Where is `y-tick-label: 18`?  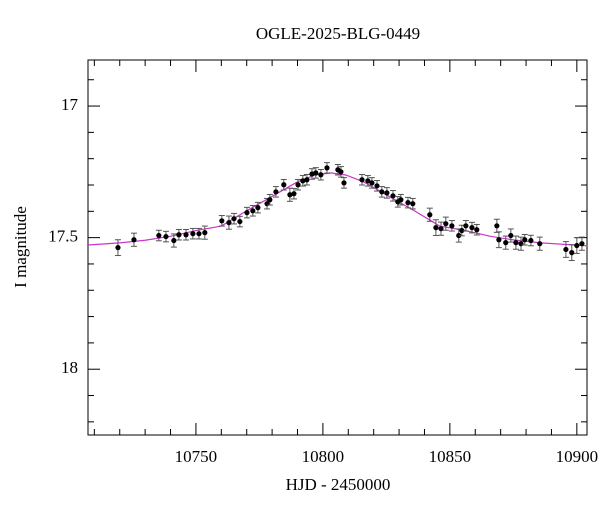 y-tick-label: 18 is located at coordinates (69, 367).